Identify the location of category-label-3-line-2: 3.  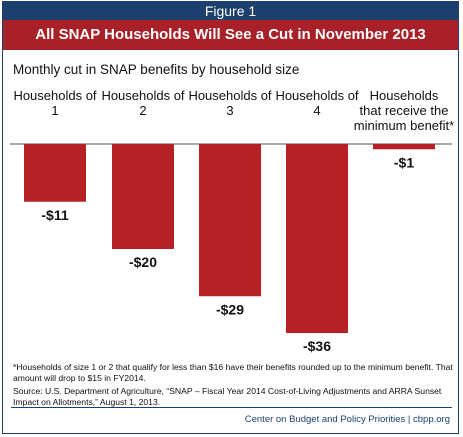
(229, 110).